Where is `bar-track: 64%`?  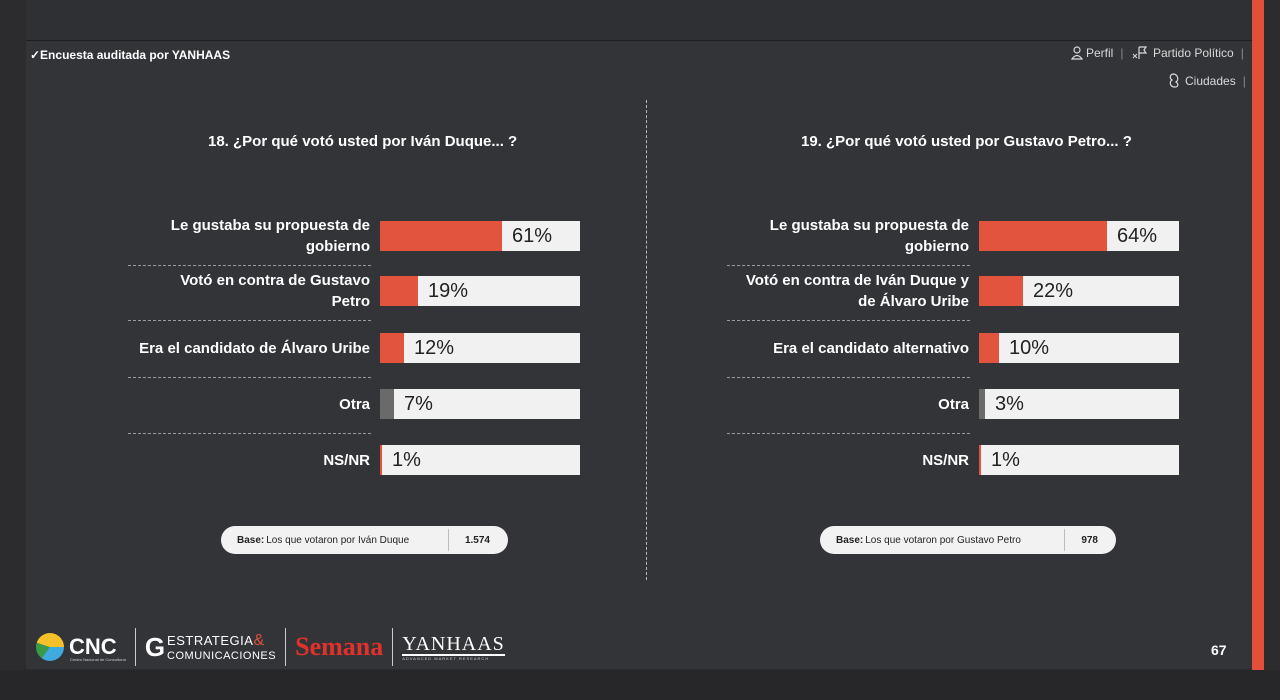 bar-track: 64% is located at coordinates (1079, 236).